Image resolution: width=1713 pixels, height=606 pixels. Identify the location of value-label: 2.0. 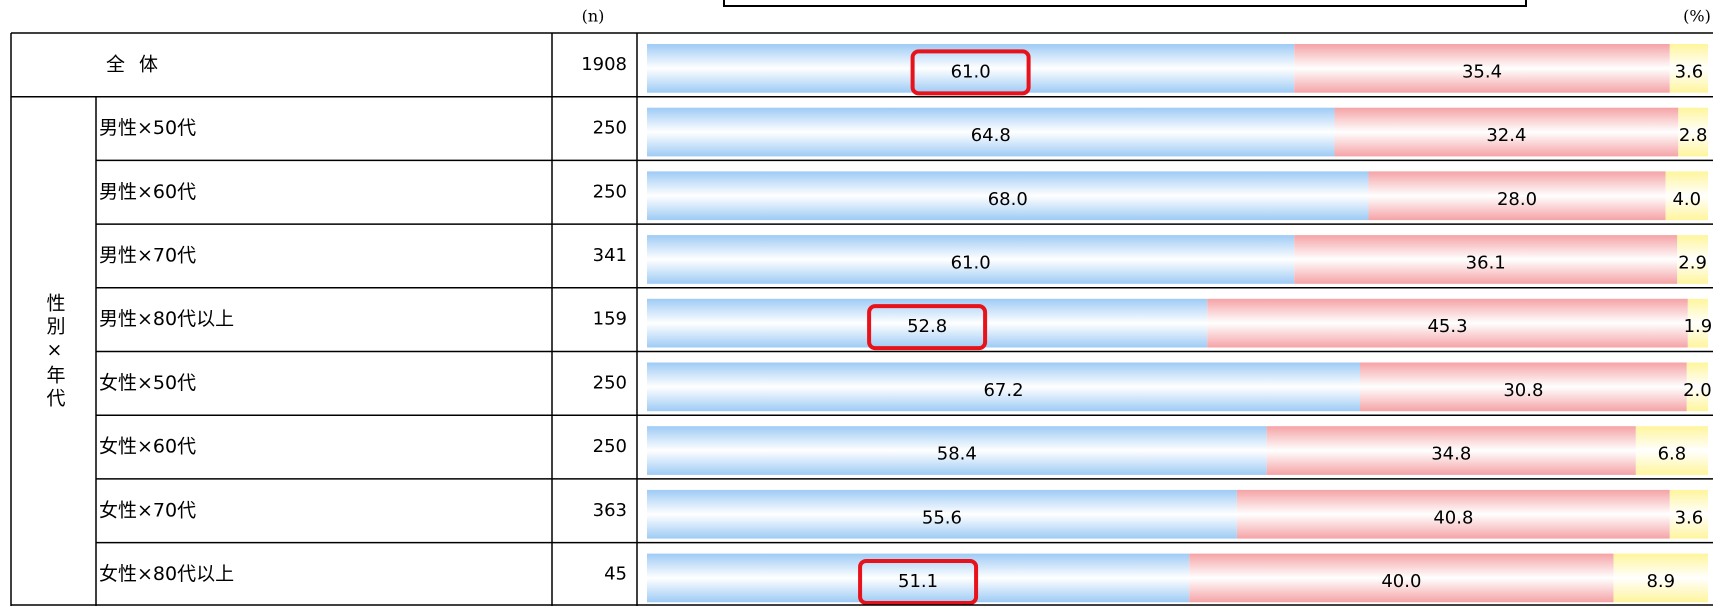
(1697, 390).